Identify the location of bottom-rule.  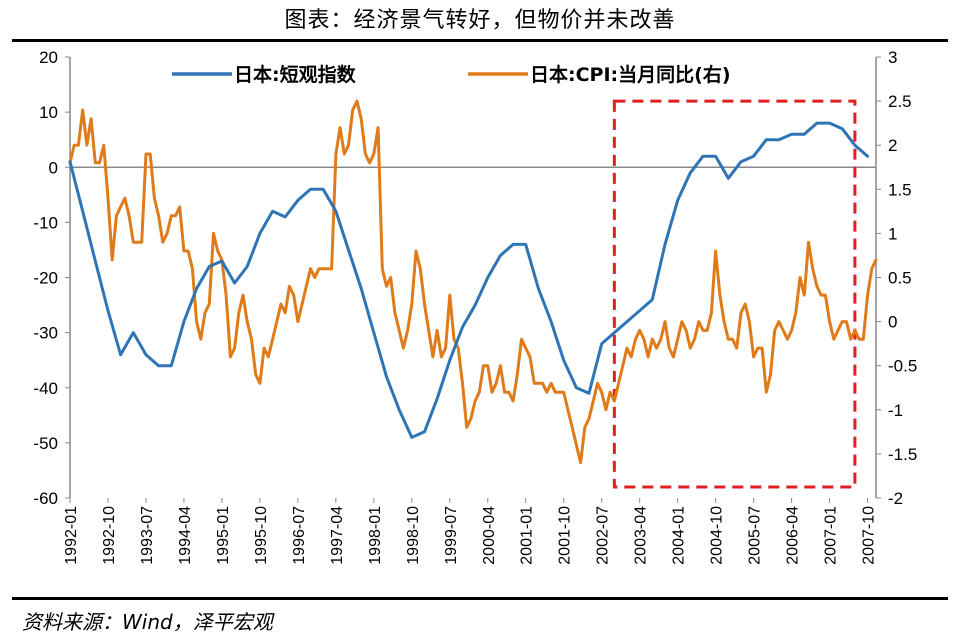
(480, 598).